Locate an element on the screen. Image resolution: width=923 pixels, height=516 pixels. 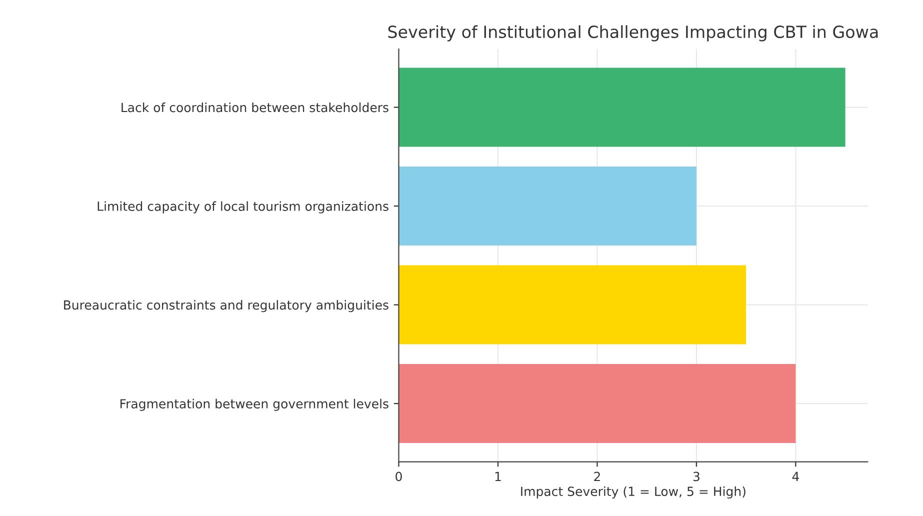
y-tick-label: Fragmentation between government levels is located at coordinates (254, 404).